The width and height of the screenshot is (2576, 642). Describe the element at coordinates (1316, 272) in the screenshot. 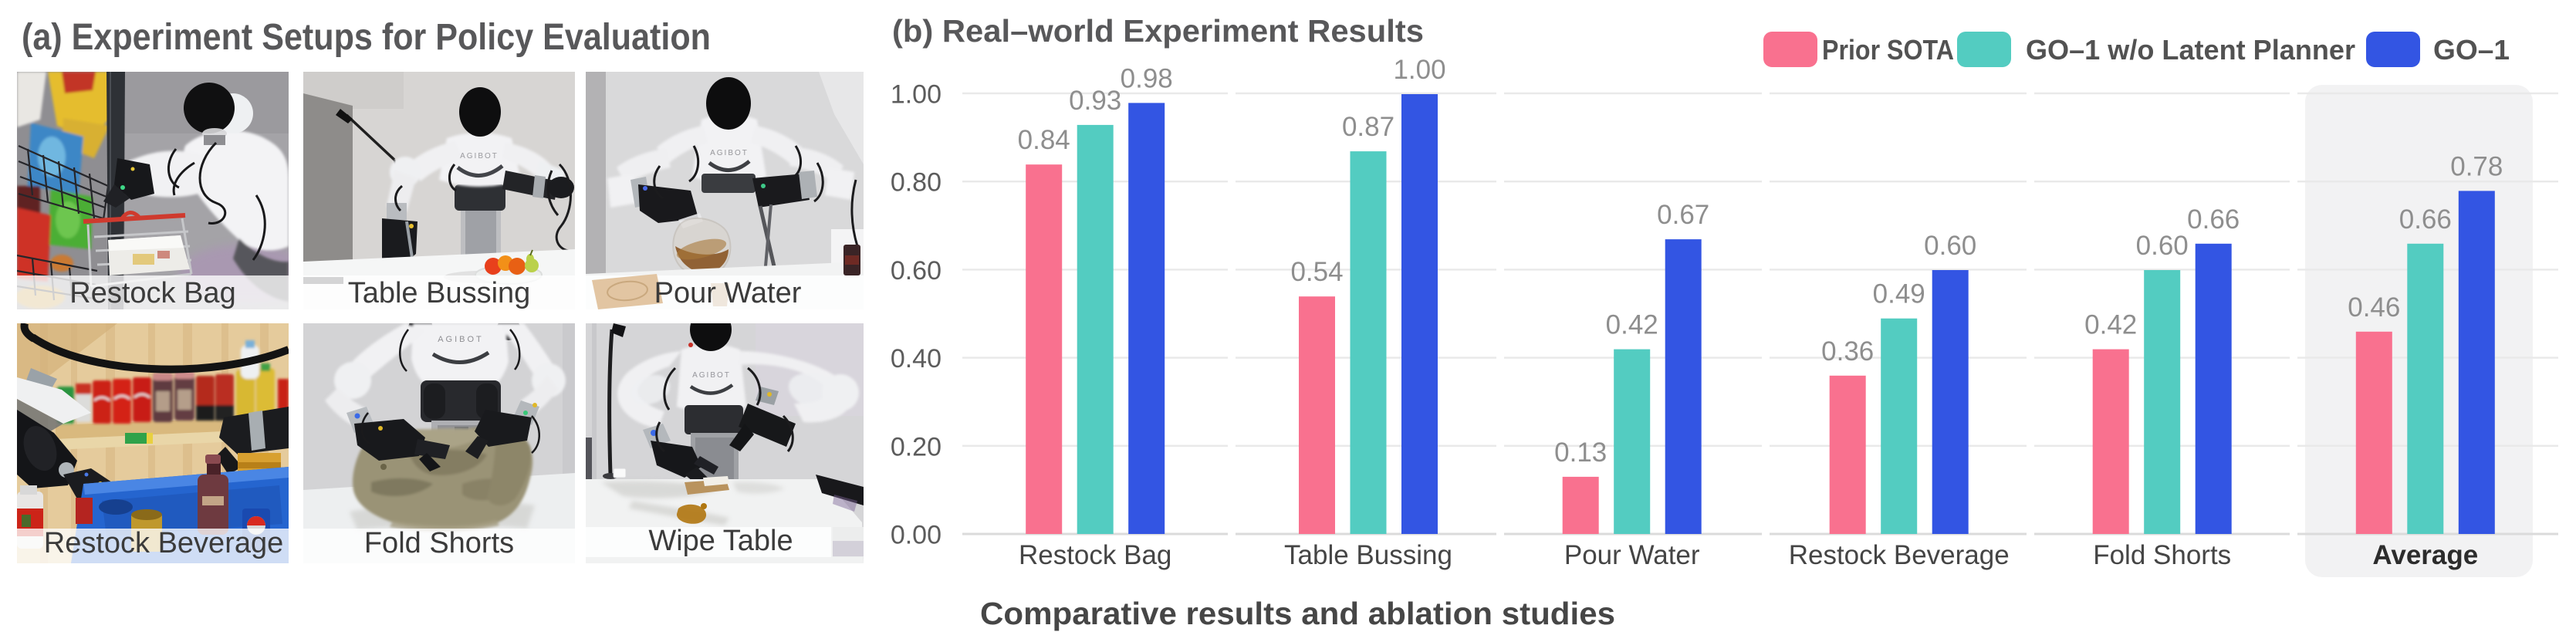

I see `svg-text: 0.54` at that location.